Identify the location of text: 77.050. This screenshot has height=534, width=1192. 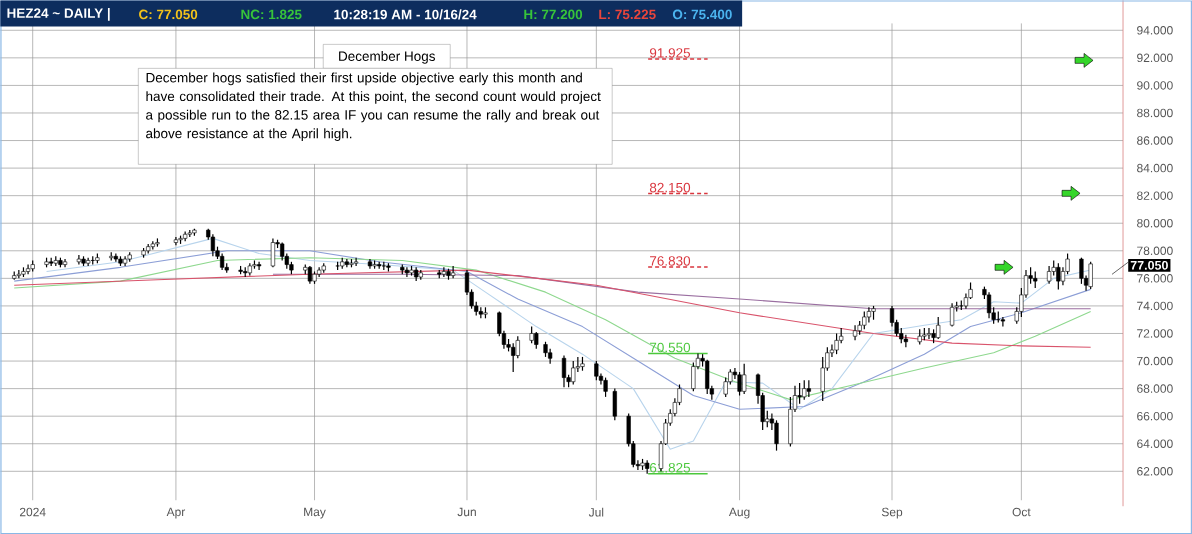
(1149, 265).